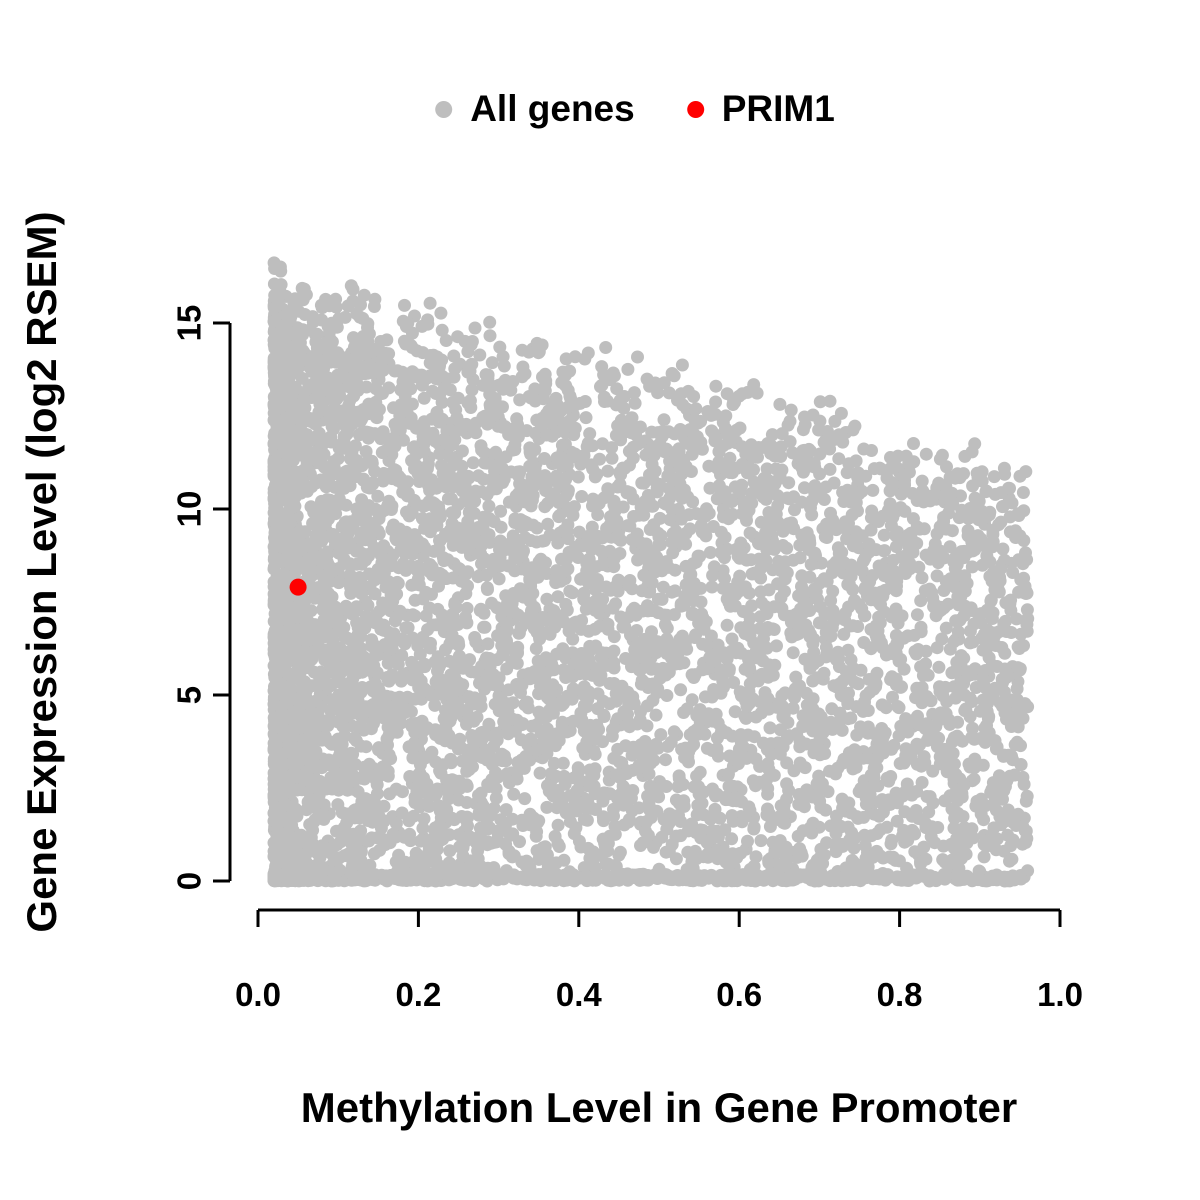 The image size is (1200, 1200). Describe the element at coordinates (900, 994) in the screenshot. I see `x-tick-label: 0.8` at that location.